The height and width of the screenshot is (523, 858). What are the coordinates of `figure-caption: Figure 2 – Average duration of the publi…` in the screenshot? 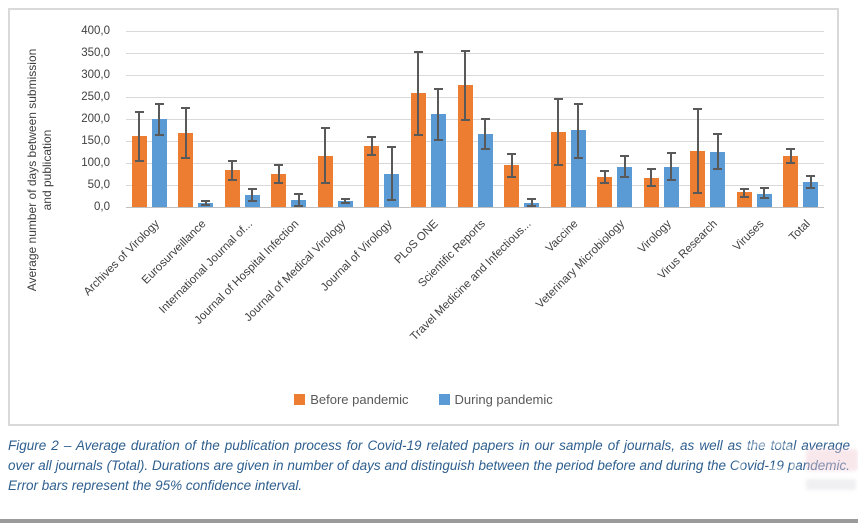 It's located at (429, 465).